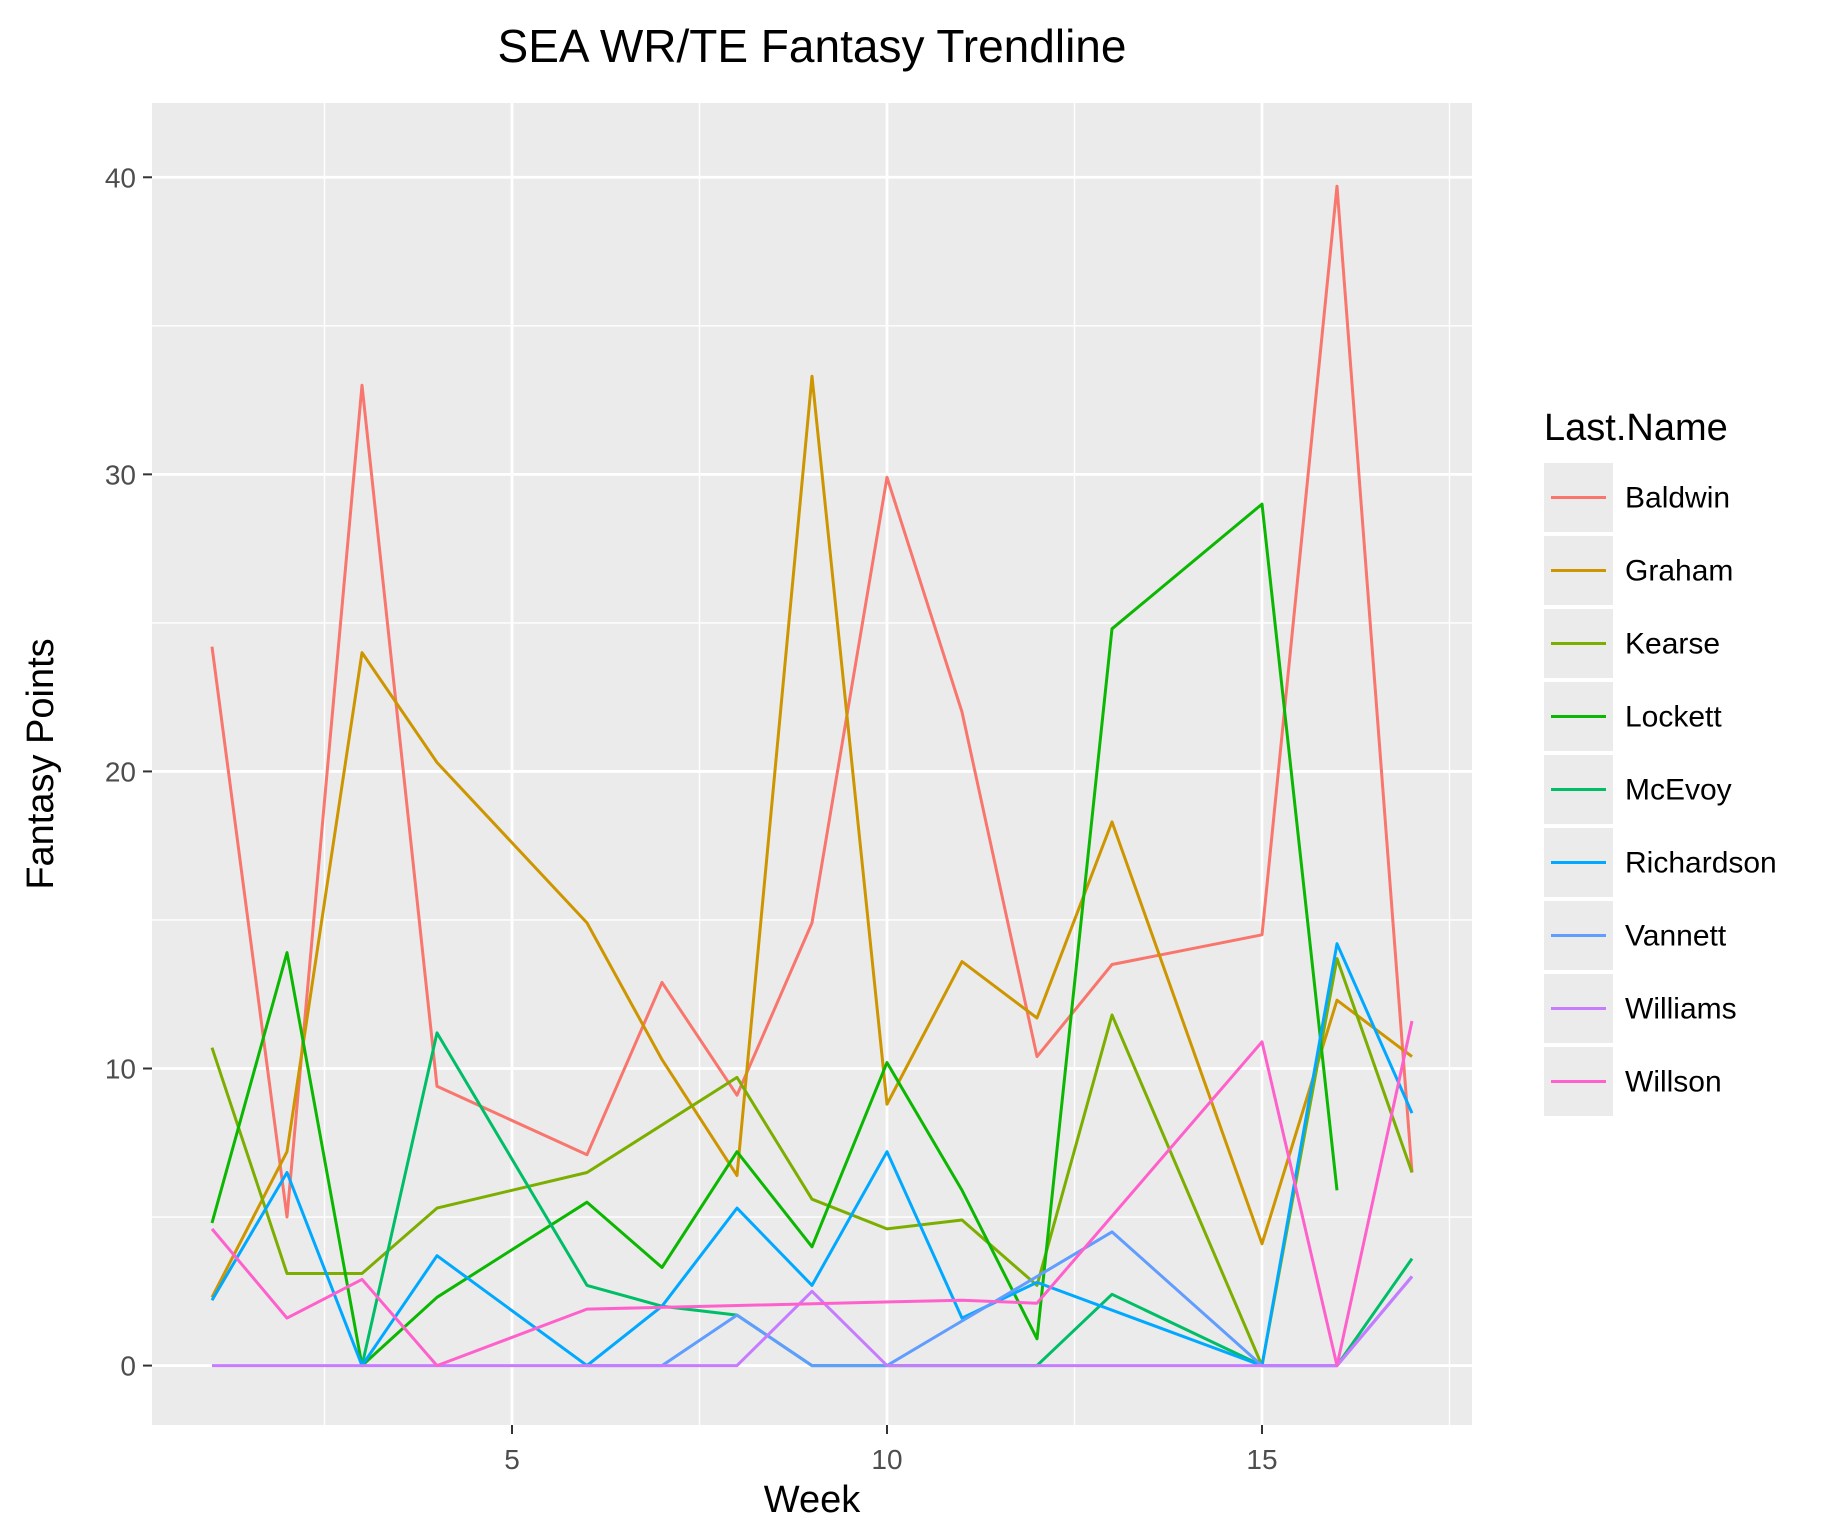 The image size is (1833, 1533). Describe the element at coordinates (41, 763) in the screenshot. I see `y-axis-title: Fantasy Points` at that location.